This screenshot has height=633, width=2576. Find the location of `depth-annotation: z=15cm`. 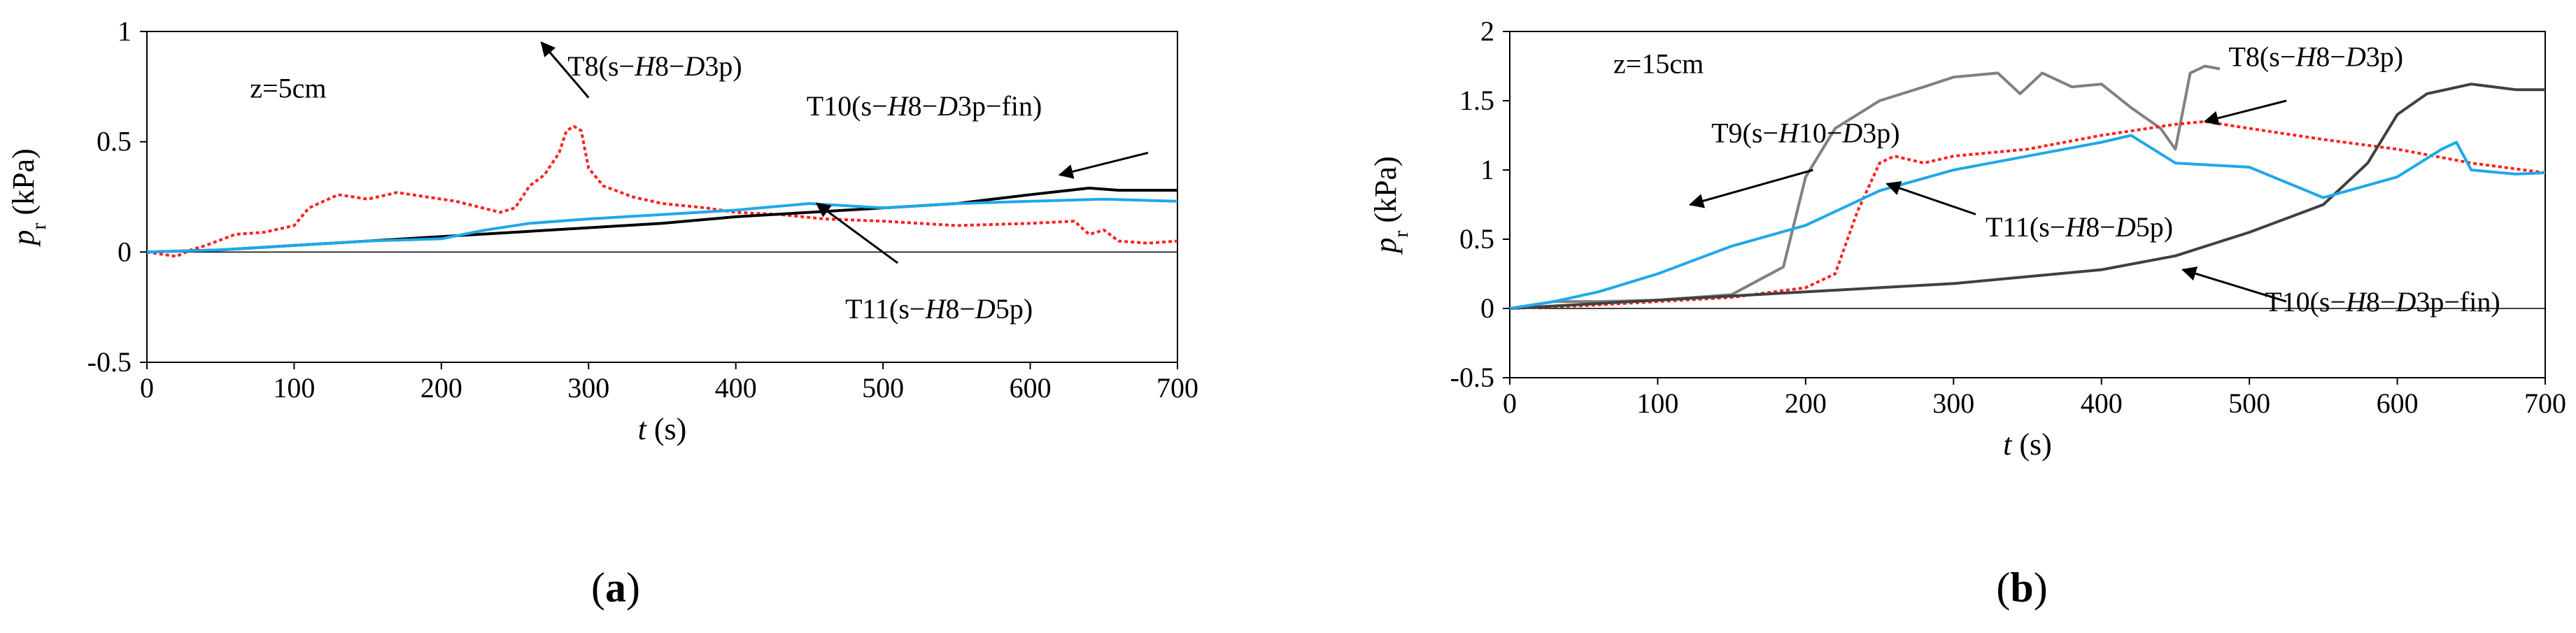

depth-annotation: z=15cm is located at coordinates (1658, 63).